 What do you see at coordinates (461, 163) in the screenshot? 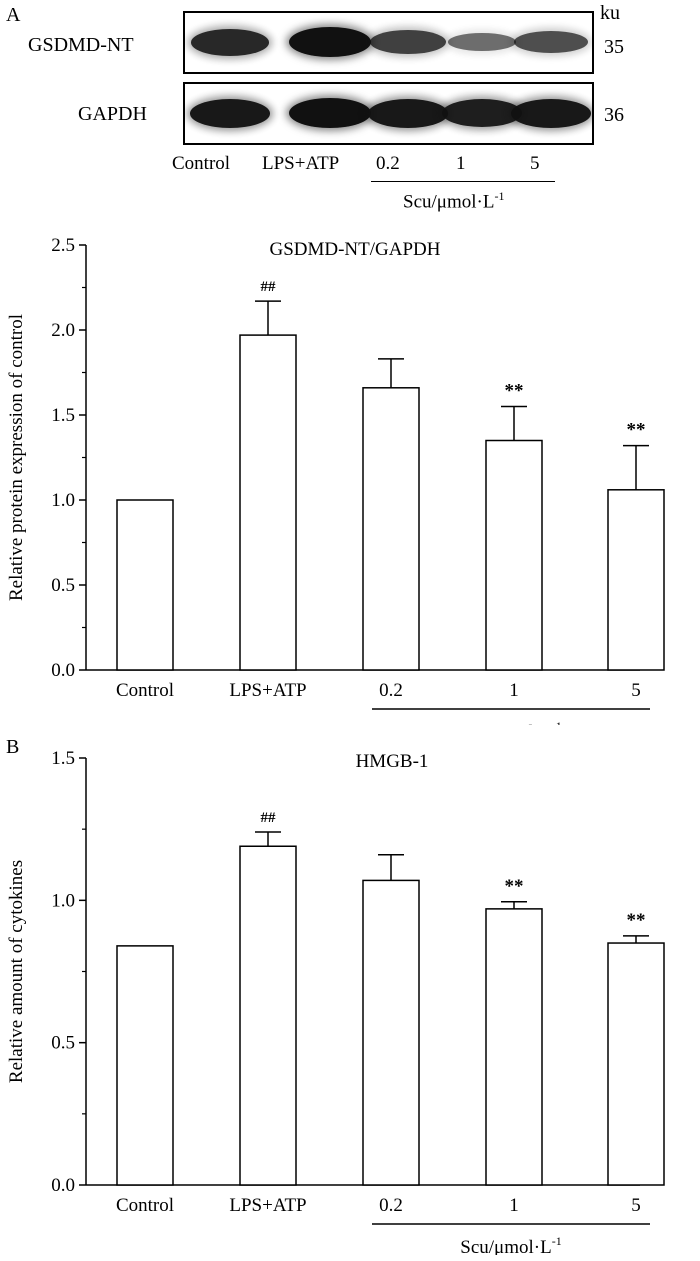
I see `blot-lane-1: 1` at bounding box center [461, 163].